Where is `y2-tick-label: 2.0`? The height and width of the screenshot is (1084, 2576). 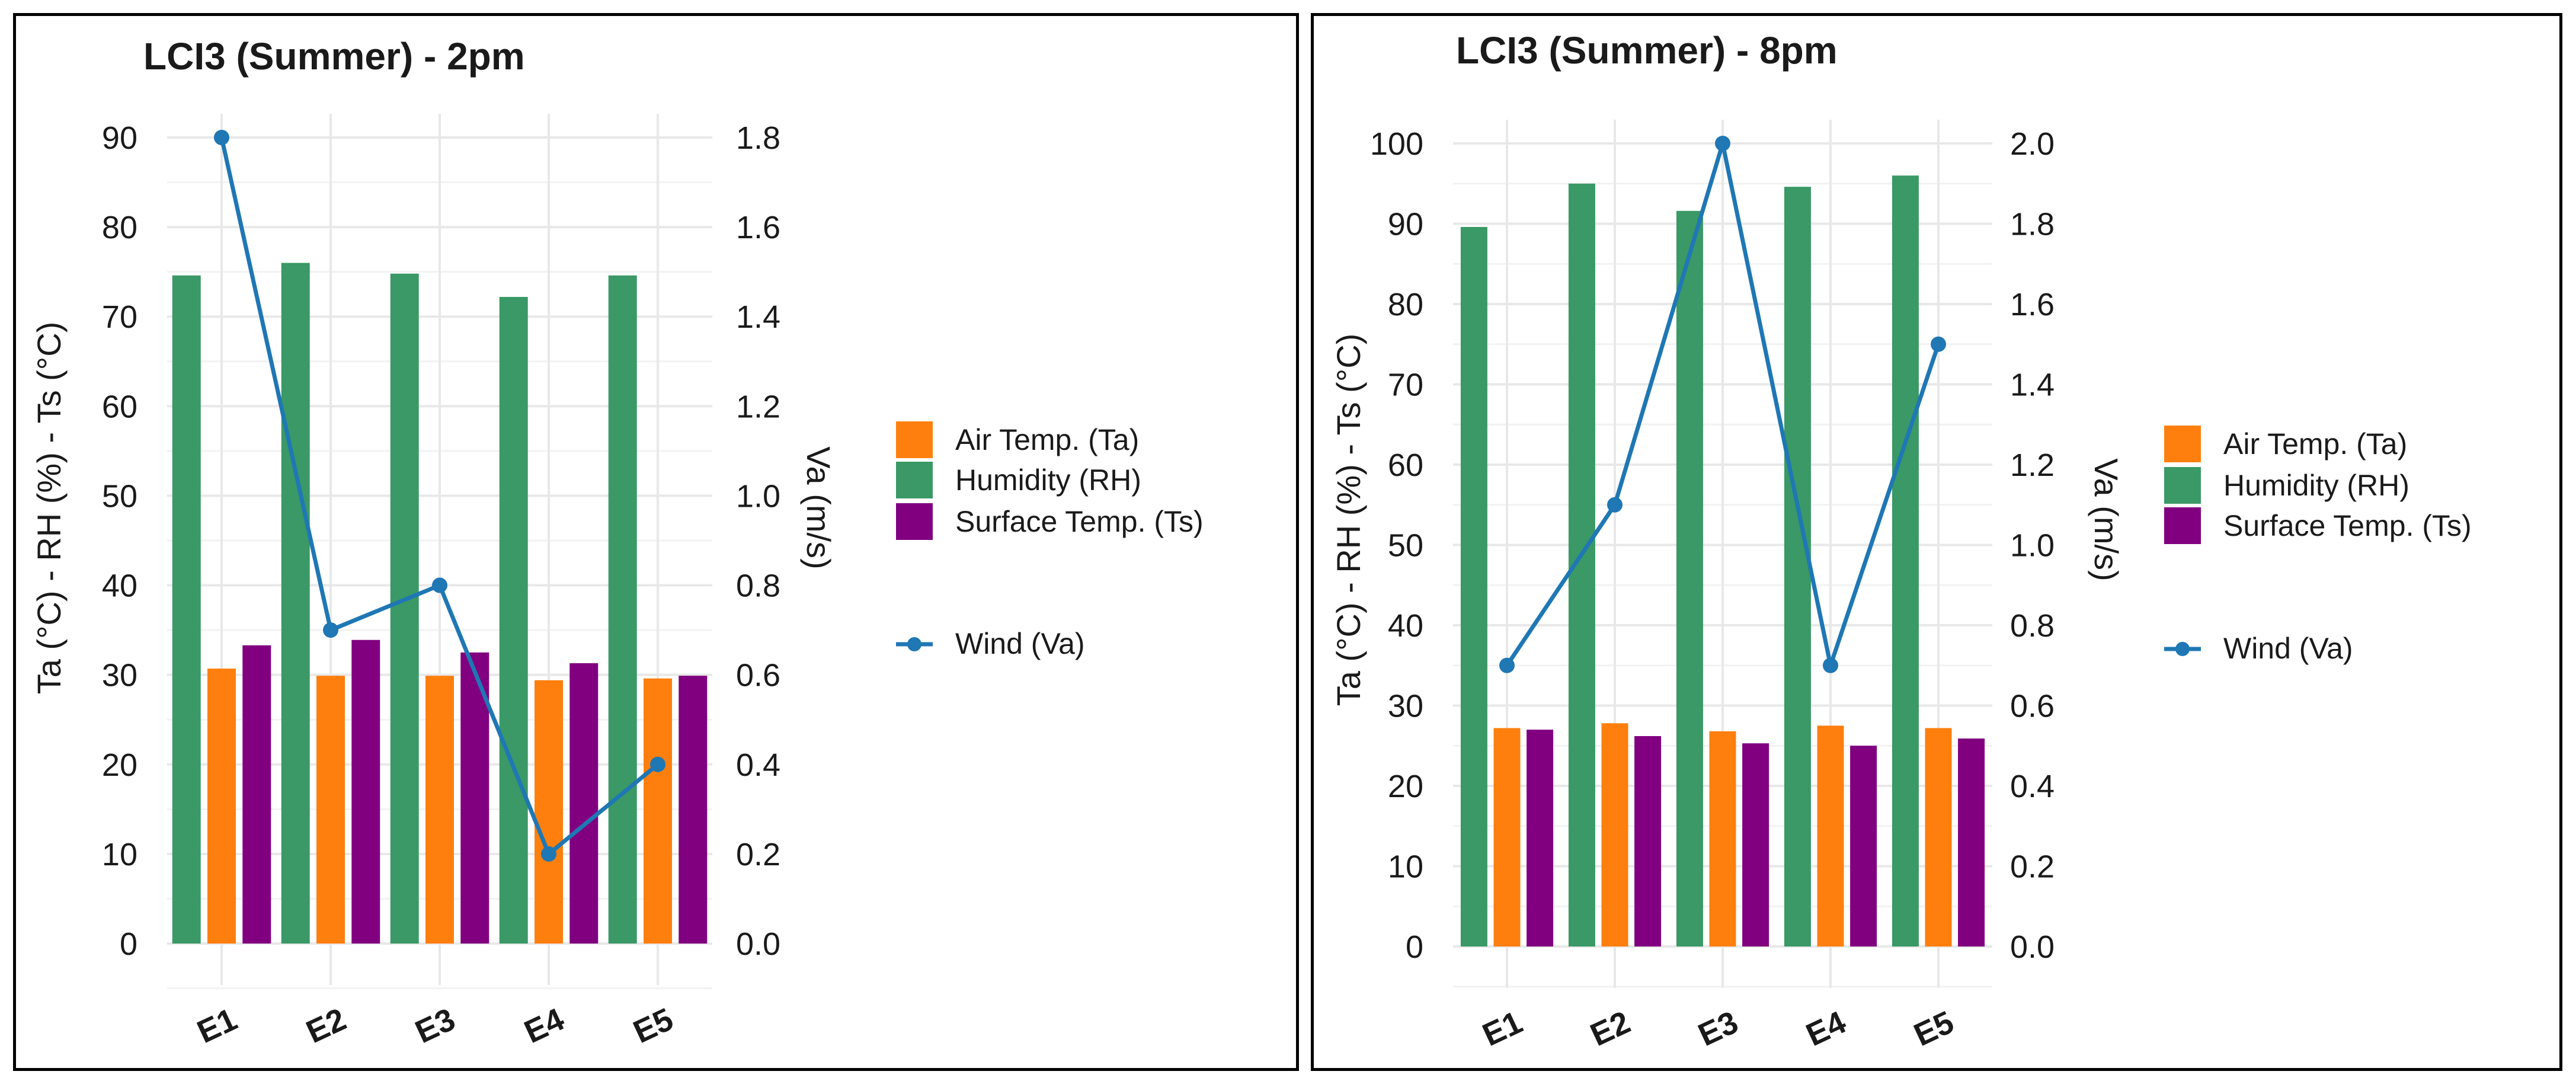
y2-tick-label: 2.0 is located at coordinates (2032, 144).